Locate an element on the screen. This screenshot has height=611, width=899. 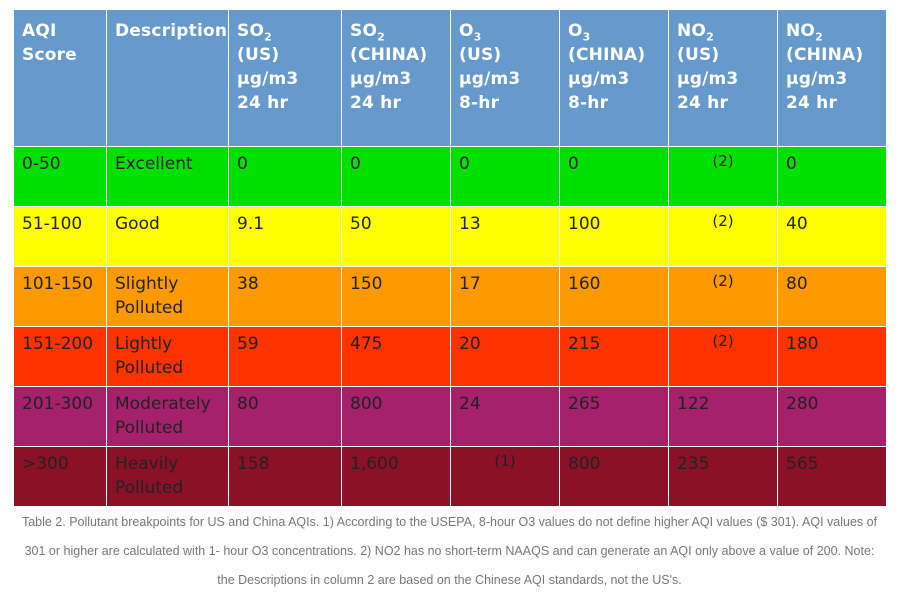
header-no2-china: NO2 (CHINA) µg/m3 24 hr is located at coordinates (832, 78).